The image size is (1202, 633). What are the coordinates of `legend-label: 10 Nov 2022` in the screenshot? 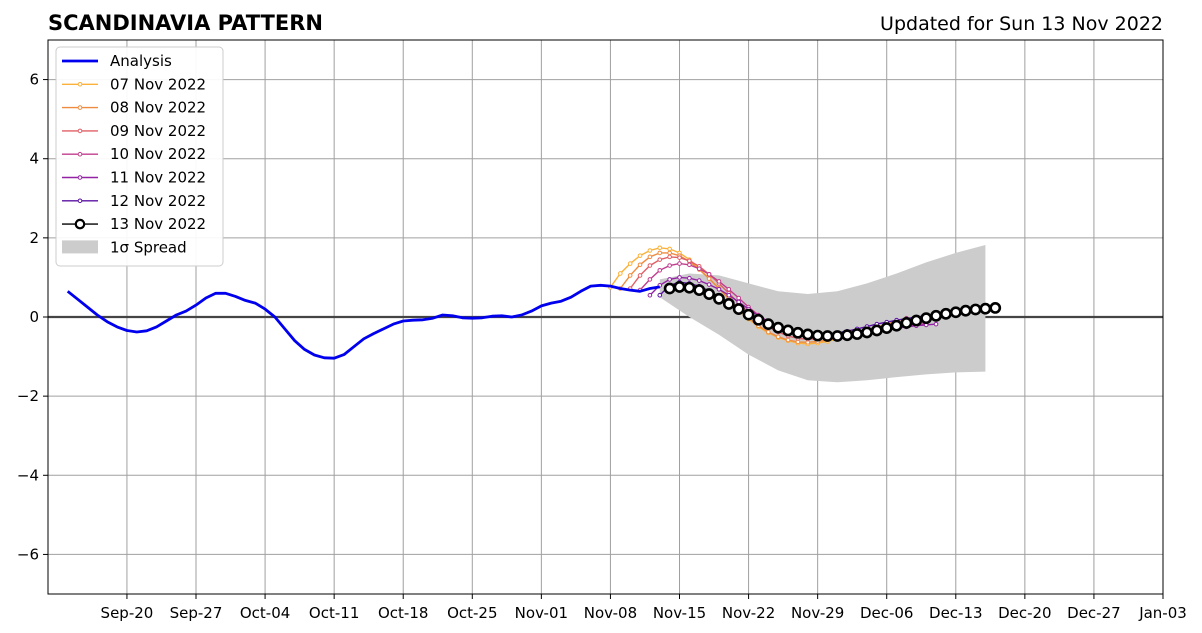 It's located at (158, 154).